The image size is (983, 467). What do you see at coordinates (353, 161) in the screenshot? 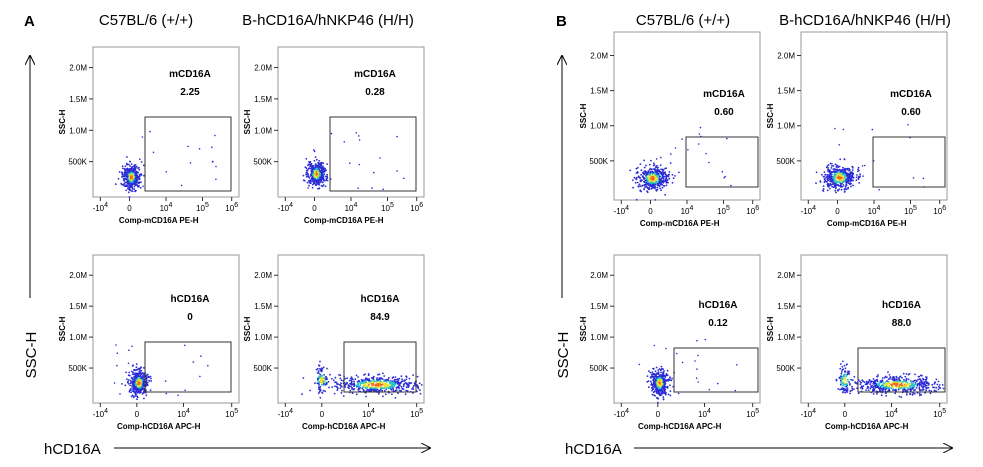
I see `data-points` at bounding box center [353, 161].